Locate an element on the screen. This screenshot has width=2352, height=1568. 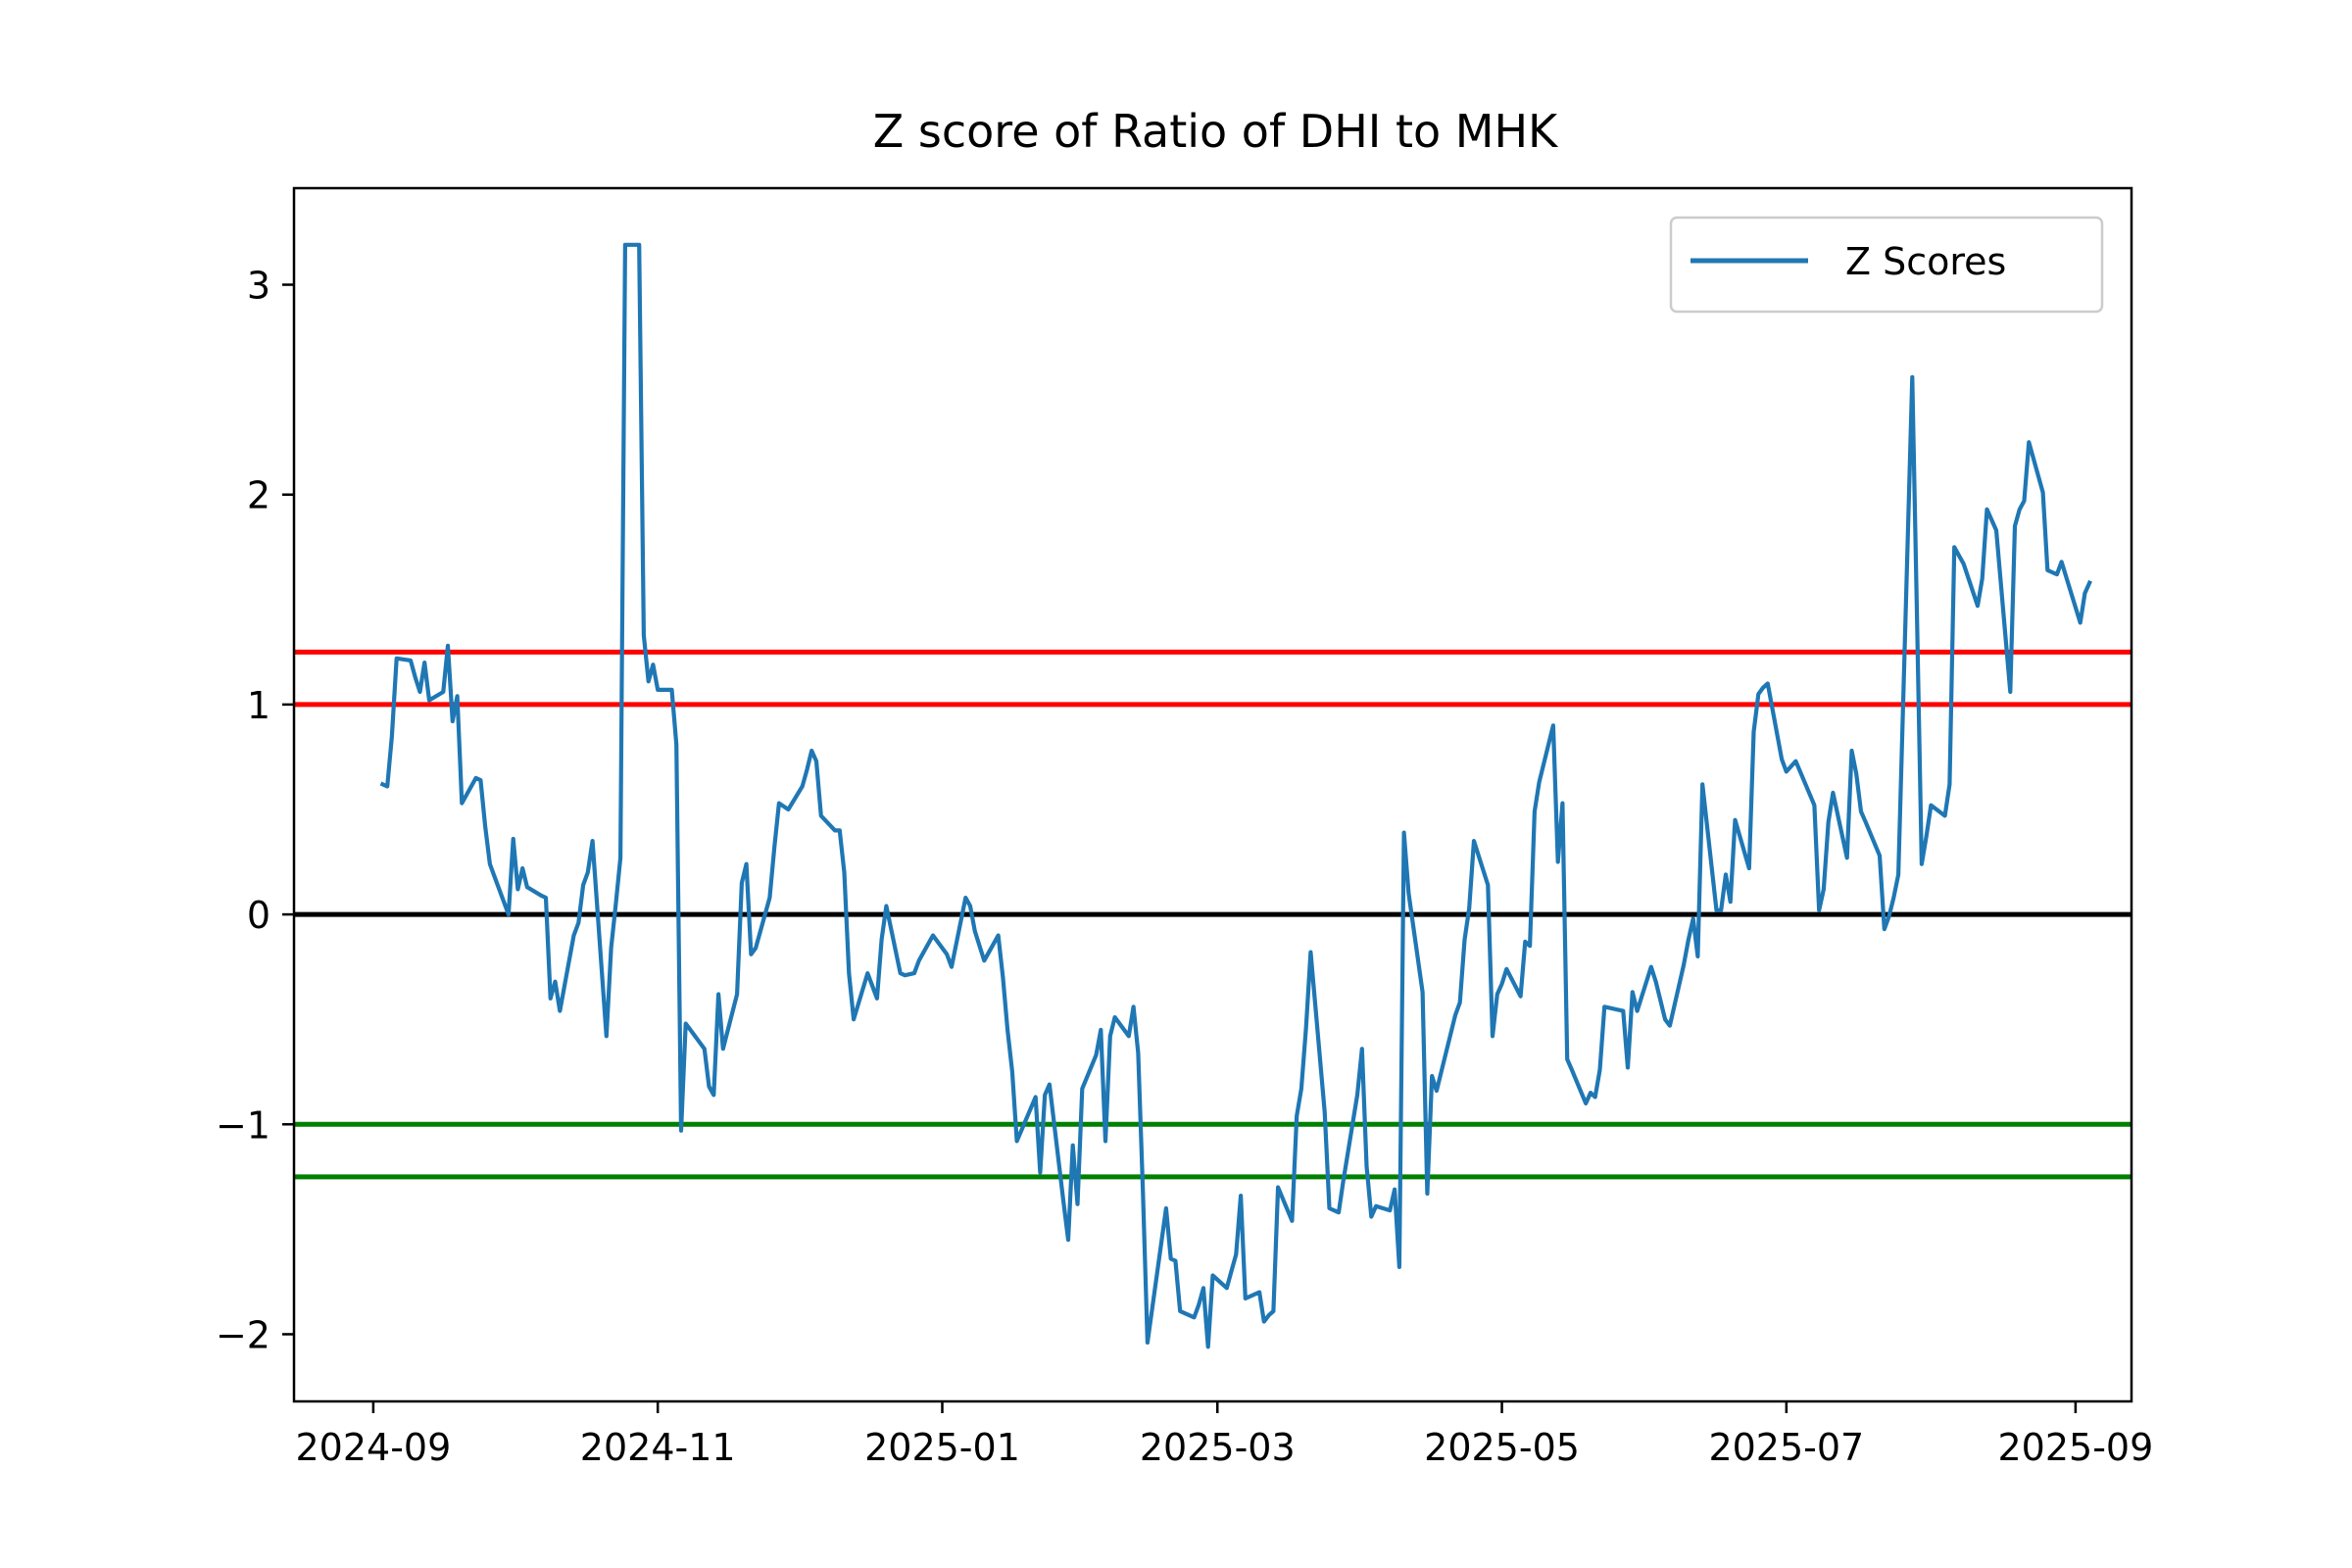
legend: Z Scores is located at coordinates (1886, 265).